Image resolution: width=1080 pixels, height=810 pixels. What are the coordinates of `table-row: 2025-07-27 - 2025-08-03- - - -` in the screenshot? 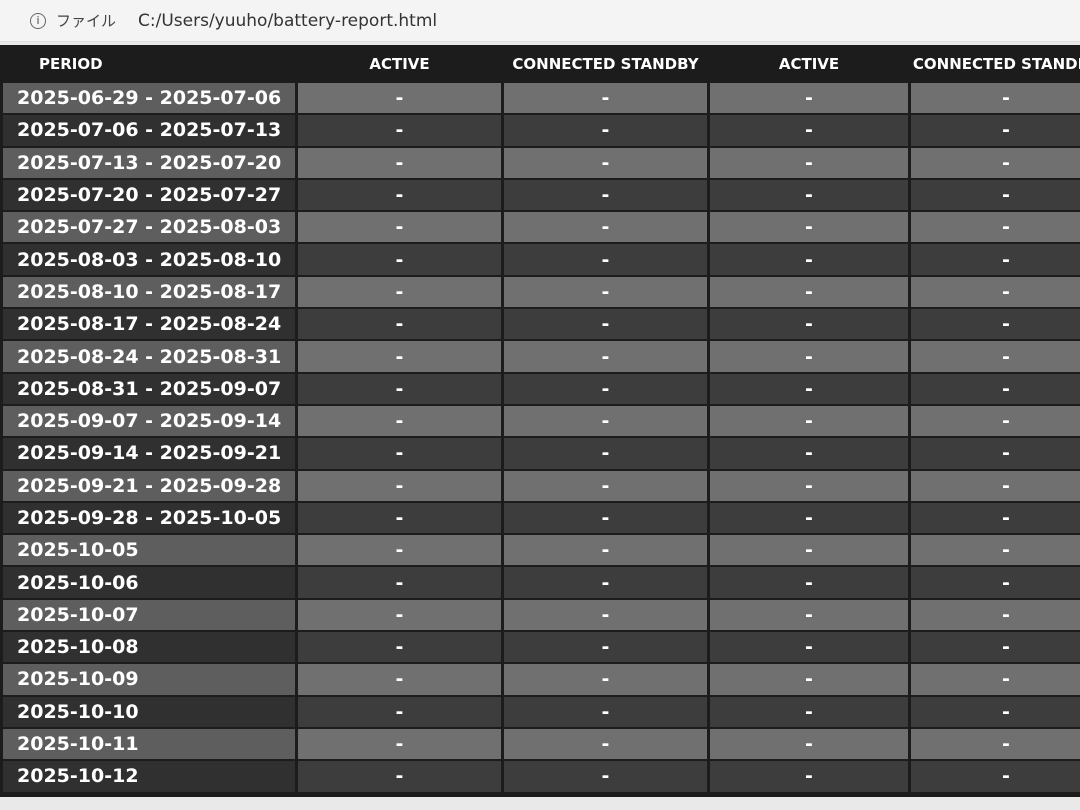 It's located at (541, 227).